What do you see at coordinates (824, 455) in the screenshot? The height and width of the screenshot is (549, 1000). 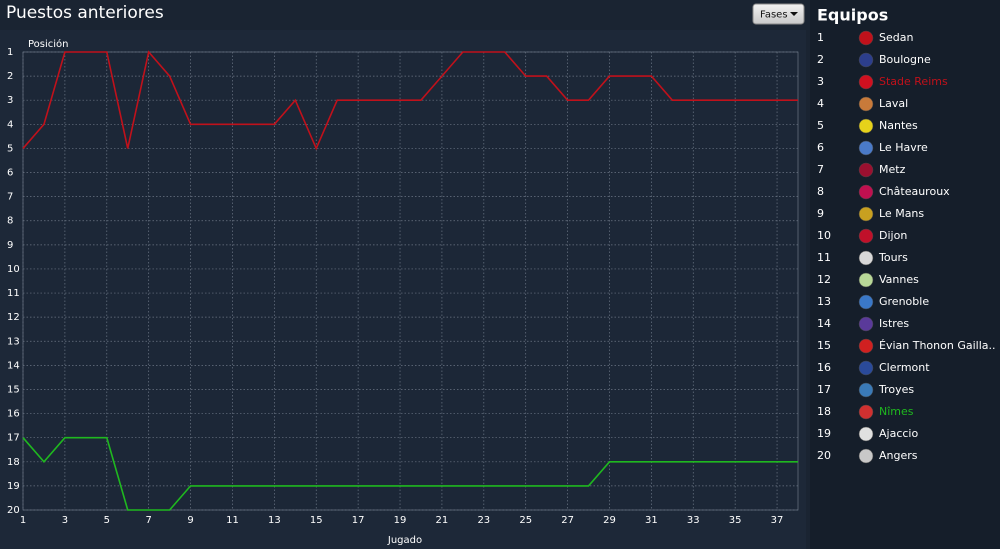 I see `team-rank: 20` at bounding box center [824, 455].